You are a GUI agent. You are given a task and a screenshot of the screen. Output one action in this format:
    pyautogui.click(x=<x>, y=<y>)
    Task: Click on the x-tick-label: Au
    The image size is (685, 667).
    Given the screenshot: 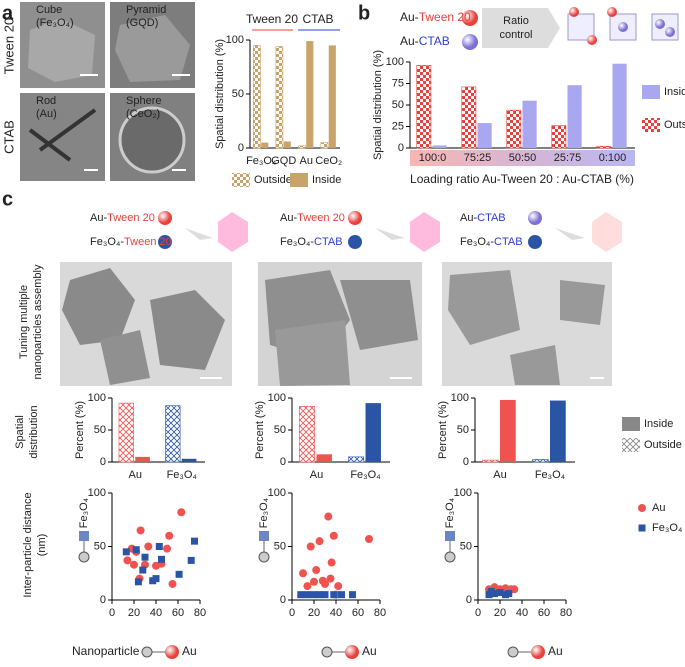 What is the action you would take?
    pyautogui.click(x=135, y=475)
    